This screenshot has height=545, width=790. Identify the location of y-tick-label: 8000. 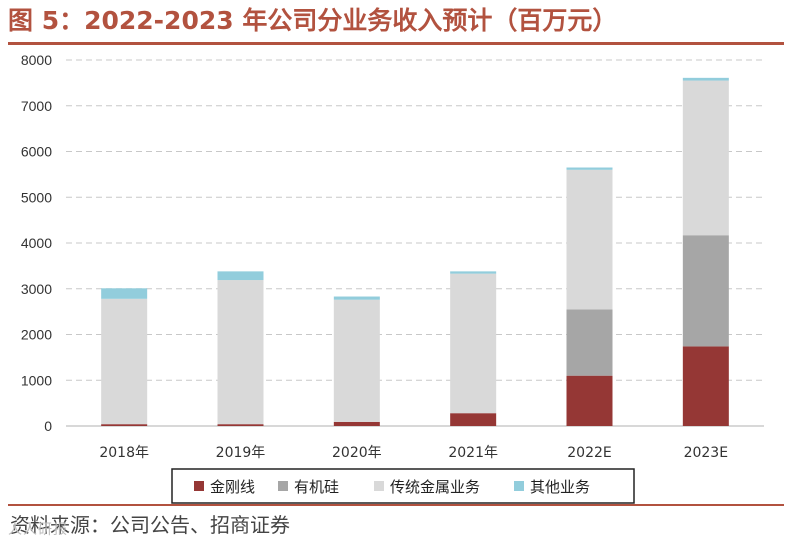
(36, 60).